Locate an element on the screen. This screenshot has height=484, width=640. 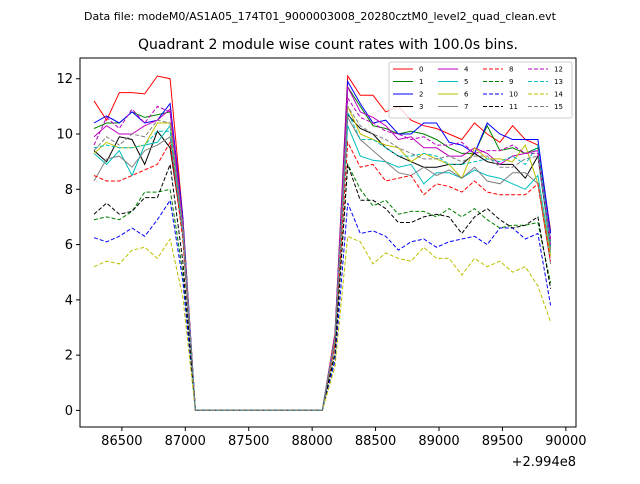
y-tick-label: 10 is located at coordinates (64, 135).